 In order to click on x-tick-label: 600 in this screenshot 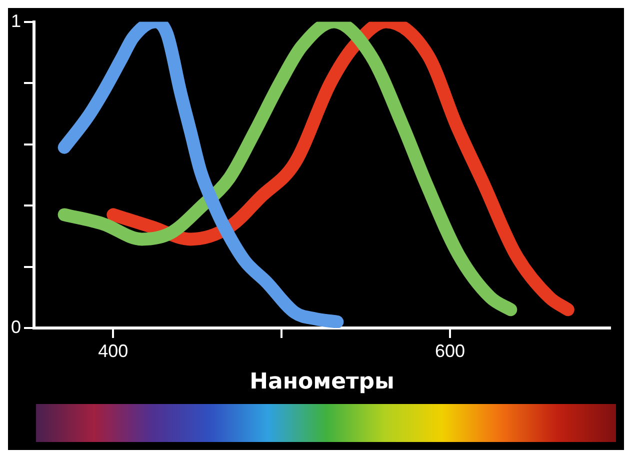, I will do `click(450, 350)`.